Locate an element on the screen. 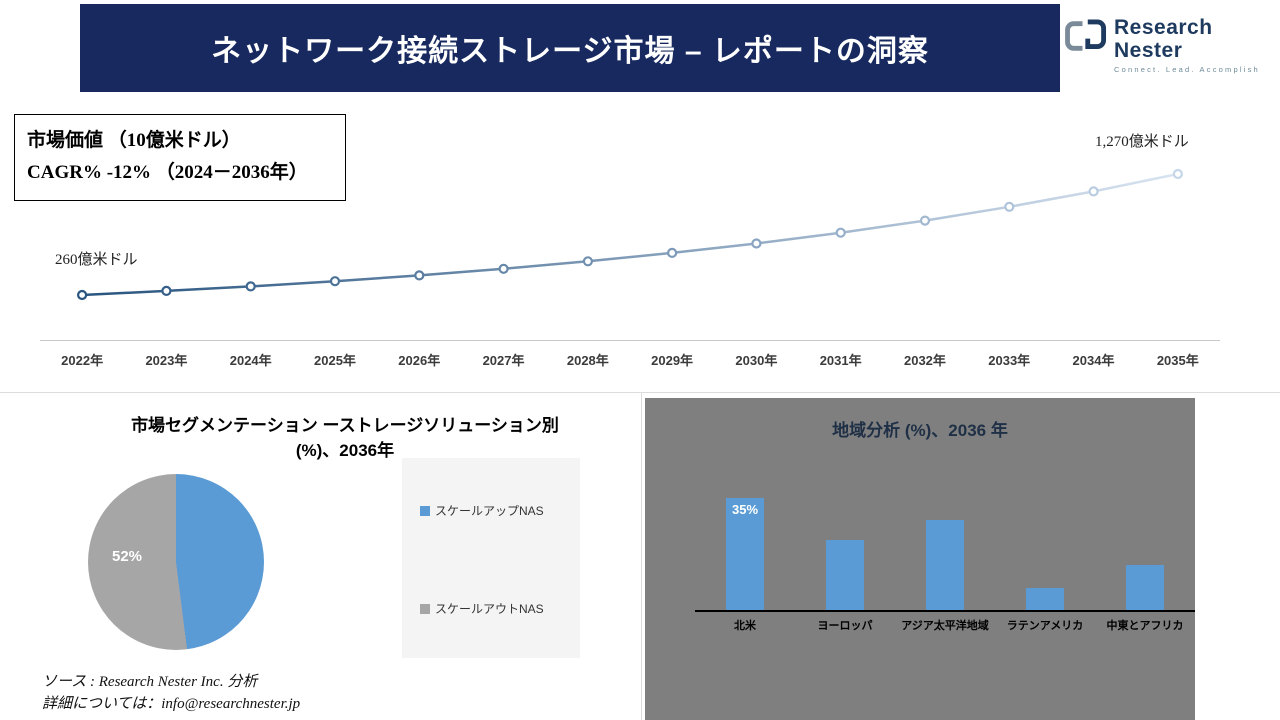 The image size is (1280, 720). source-line-1: ソース : Research Nester Inc. 分析 is located at coordinates (150, 682).